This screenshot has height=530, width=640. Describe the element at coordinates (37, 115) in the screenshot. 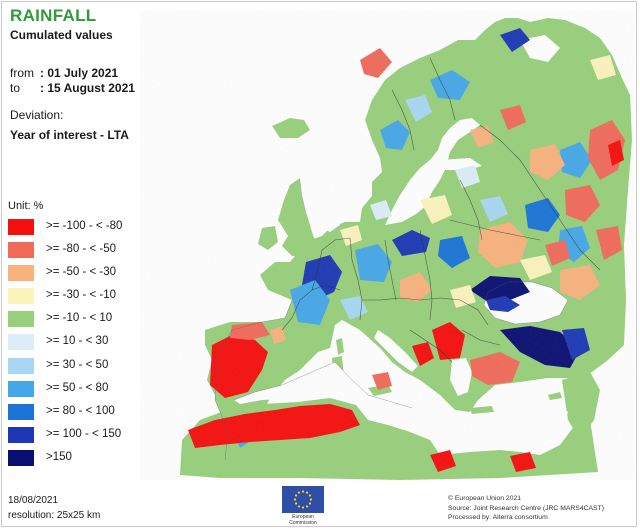

I see `deviation-label: Deviation:` at that location.